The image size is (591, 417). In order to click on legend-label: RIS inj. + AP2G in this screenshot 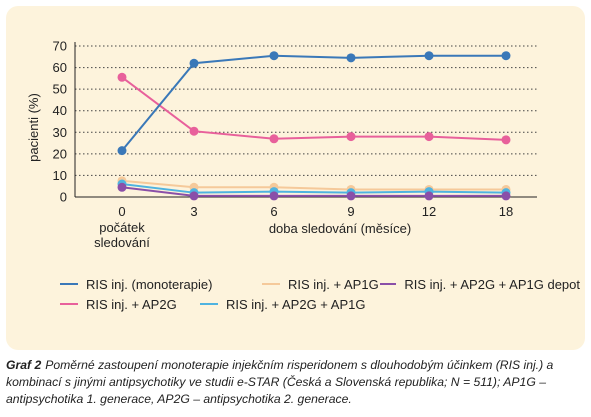, I will do `click(131, 304)`.